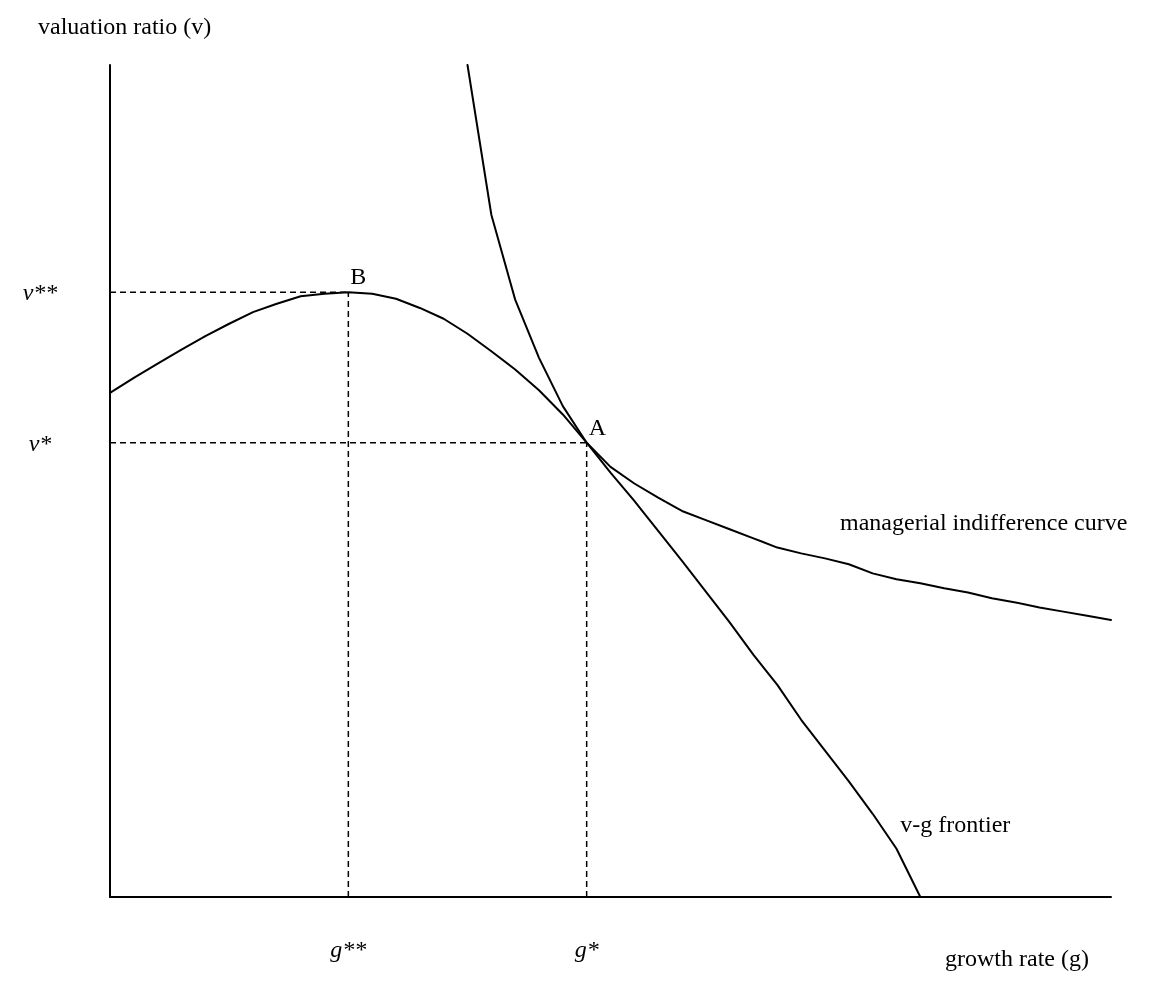 The width and height of the screenshot is (1151, 994). What do you see at coordinates (597, 426) in the screenshot?
I see `annotation: A` at bounding box center [597, 426].